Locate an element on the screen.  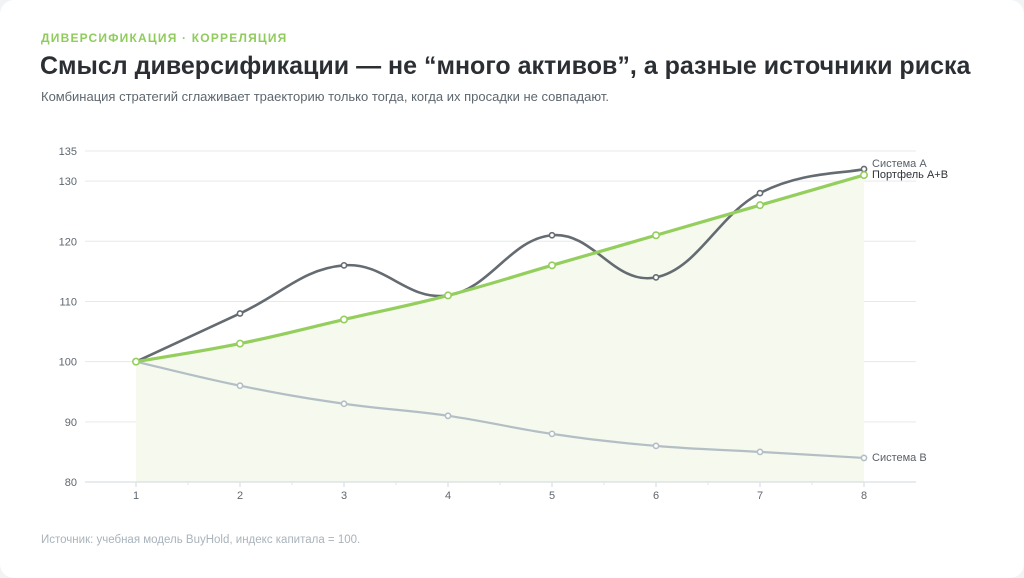
series-label-b: Система B is located at coordinates (899, 458).